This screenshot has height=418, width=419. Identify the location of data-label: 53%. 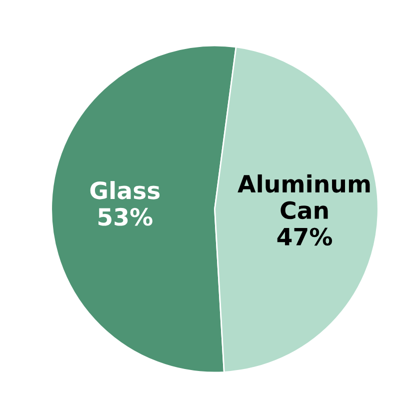
(125, 217).